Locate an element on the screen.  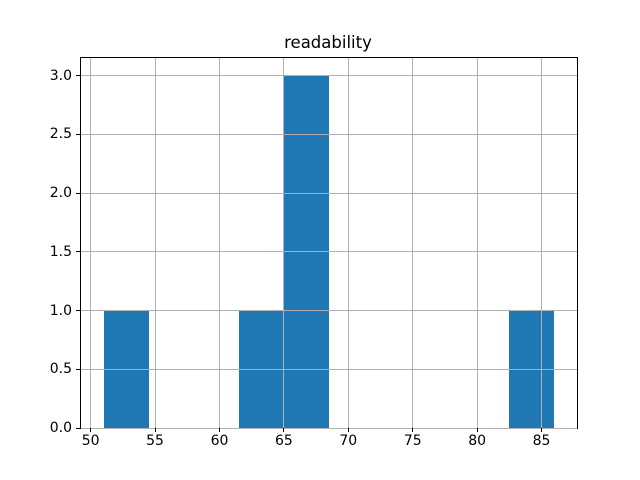
x-tick-label: 50 is located at coordinates (90, 441).